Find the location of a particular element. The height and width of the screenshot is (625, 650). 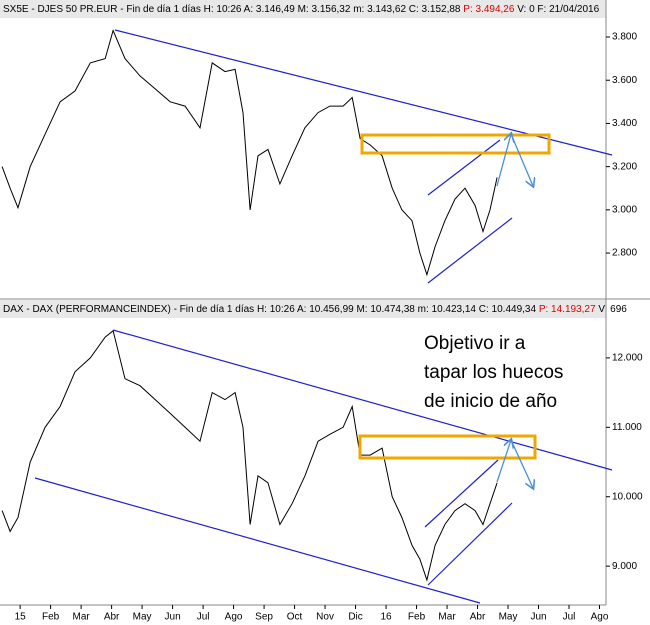

y-tick-label: 3.000 is located at coordinates (624, 209).